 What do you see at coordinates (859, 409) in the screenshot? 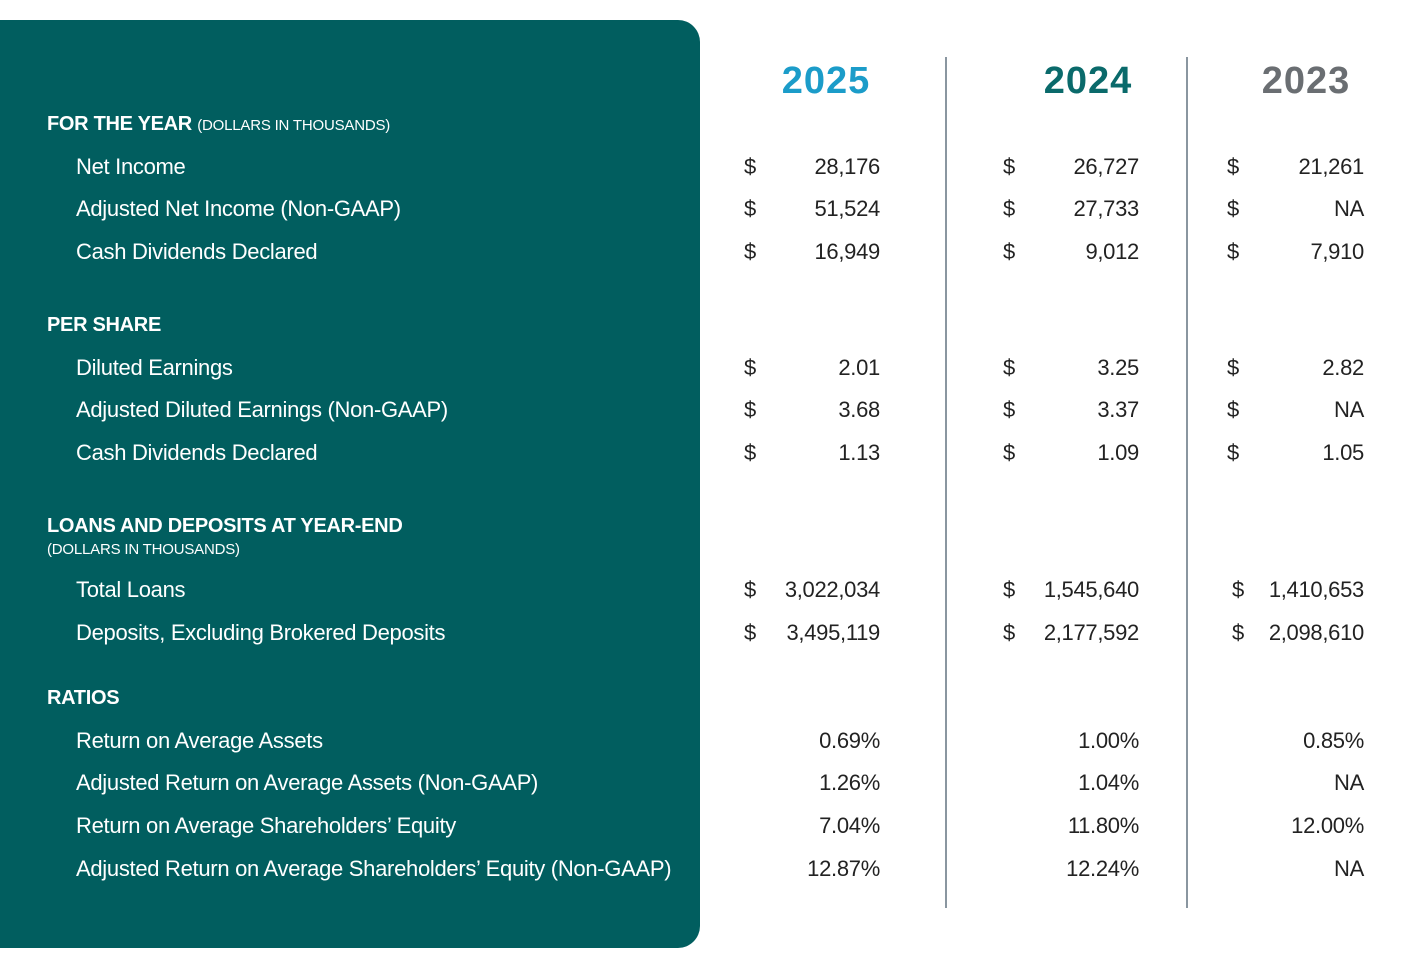
I see `value-cell: 3.68` at bounding box center [859, 409].